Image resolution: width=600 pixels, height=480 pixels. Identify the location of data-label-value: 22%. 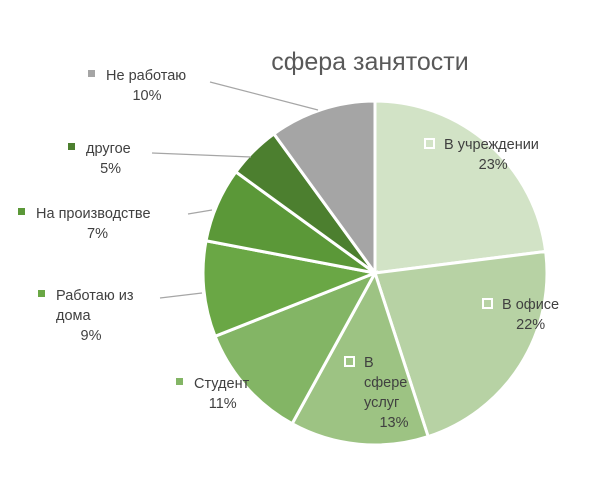
(530, 325).